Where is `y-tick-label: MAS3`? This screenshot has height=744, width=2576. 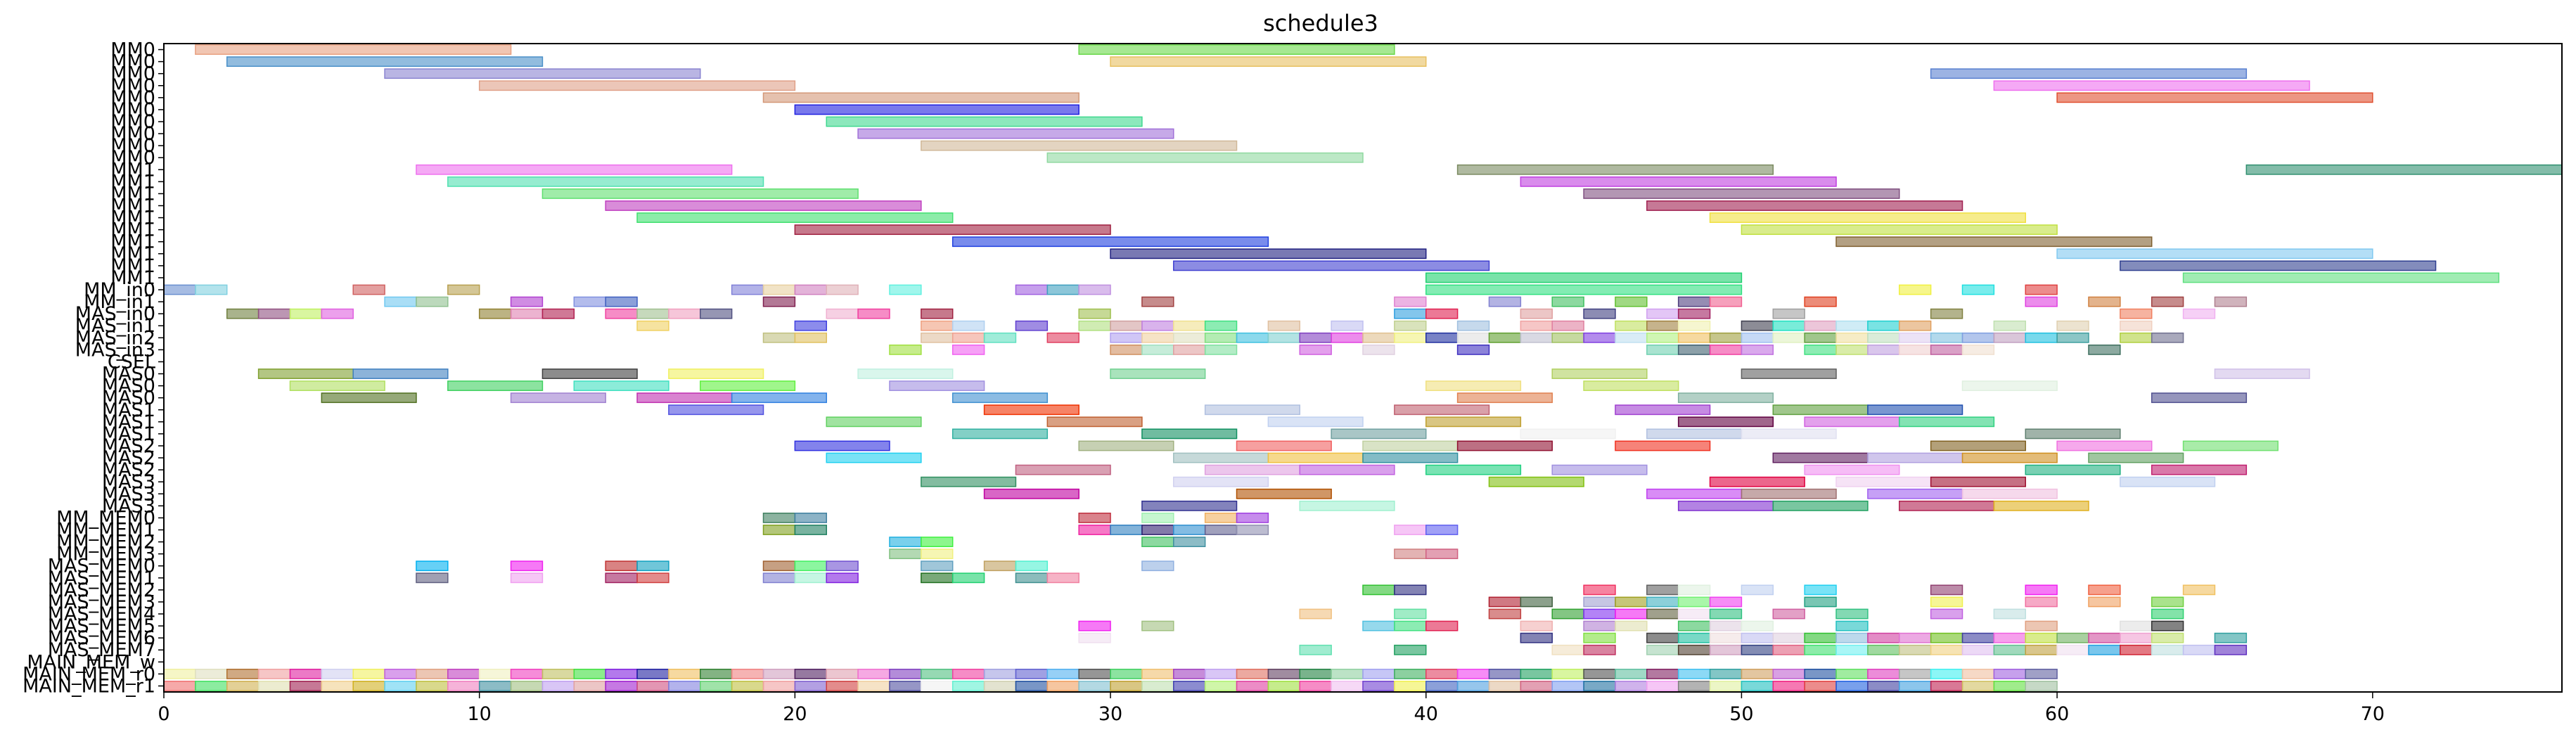 y-tick-label: MAS3 is located at coordinates (128, 506).